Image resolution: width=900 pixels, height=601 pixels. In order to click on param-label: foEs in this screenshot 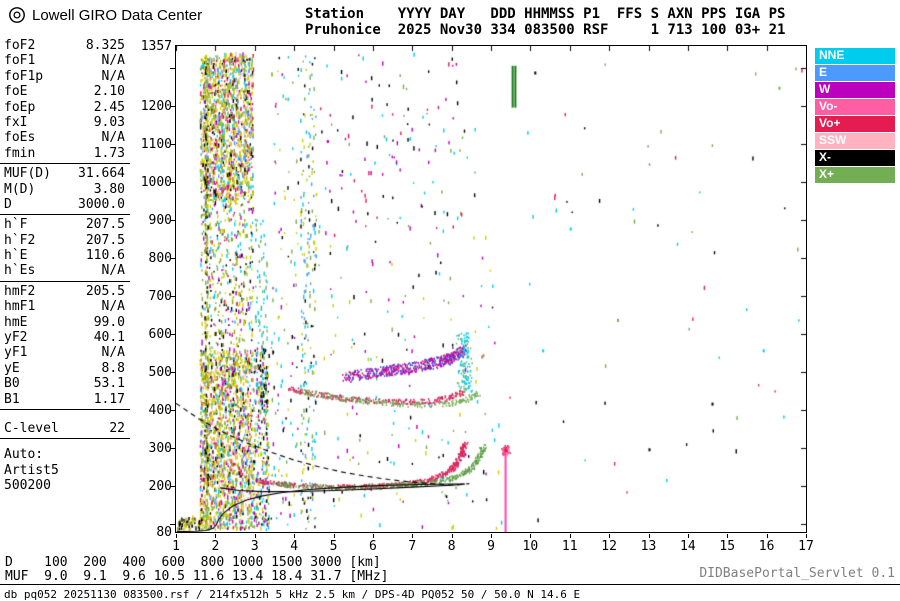, I will do `click(20, 138)`.